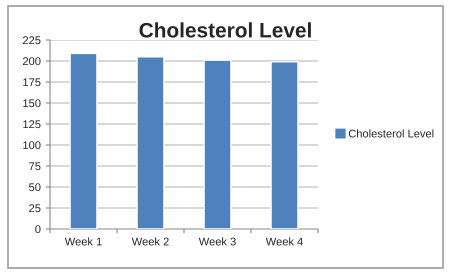 The height and width of the screenshot is (277, 451). Describe the element at coordinates (35, 208) in the screenshot. I see `y-tick-label: 25` at that location.